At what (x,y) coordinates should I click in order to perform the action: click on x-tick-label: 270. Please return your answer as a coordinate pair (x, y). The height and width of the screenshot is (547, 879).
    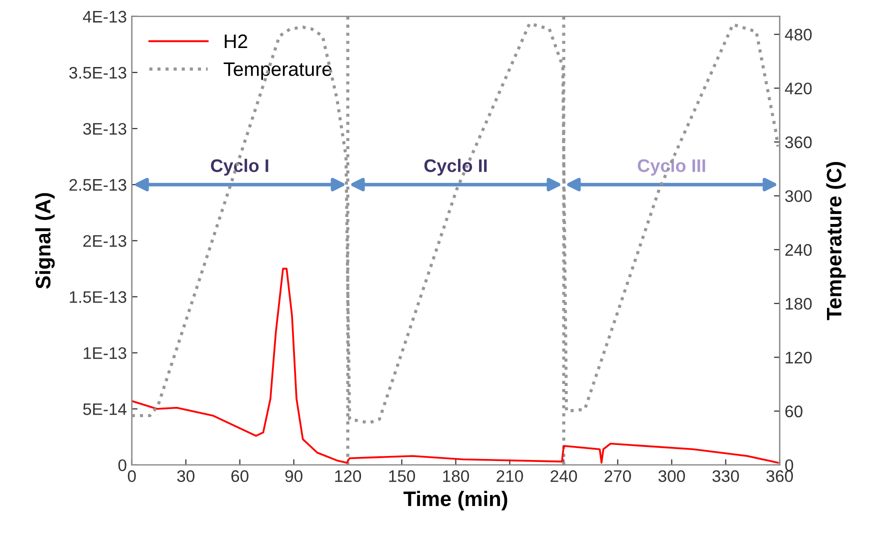
    Looking at the image, I should click on (617, 476).